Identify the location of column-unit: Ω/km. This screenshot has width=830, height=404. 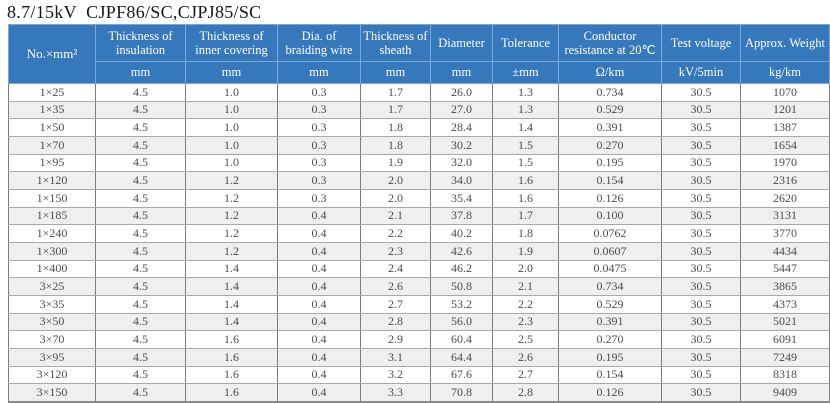
(610, 72).